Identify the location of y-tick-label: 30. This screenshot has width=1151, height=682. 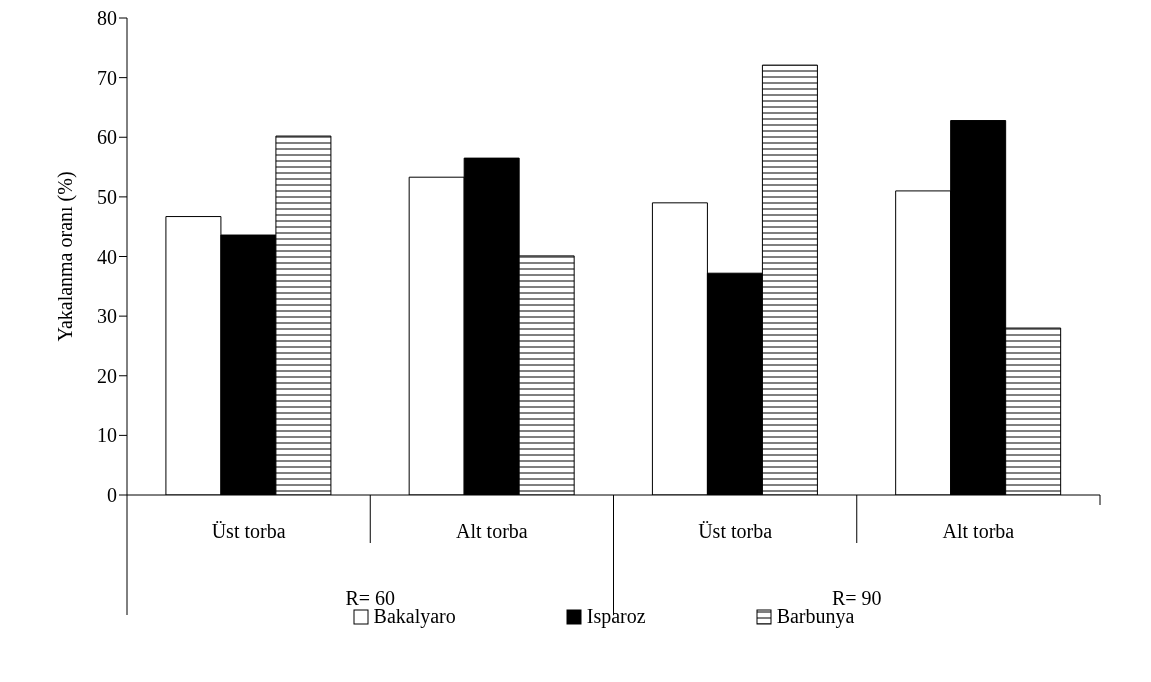
(107, 316).